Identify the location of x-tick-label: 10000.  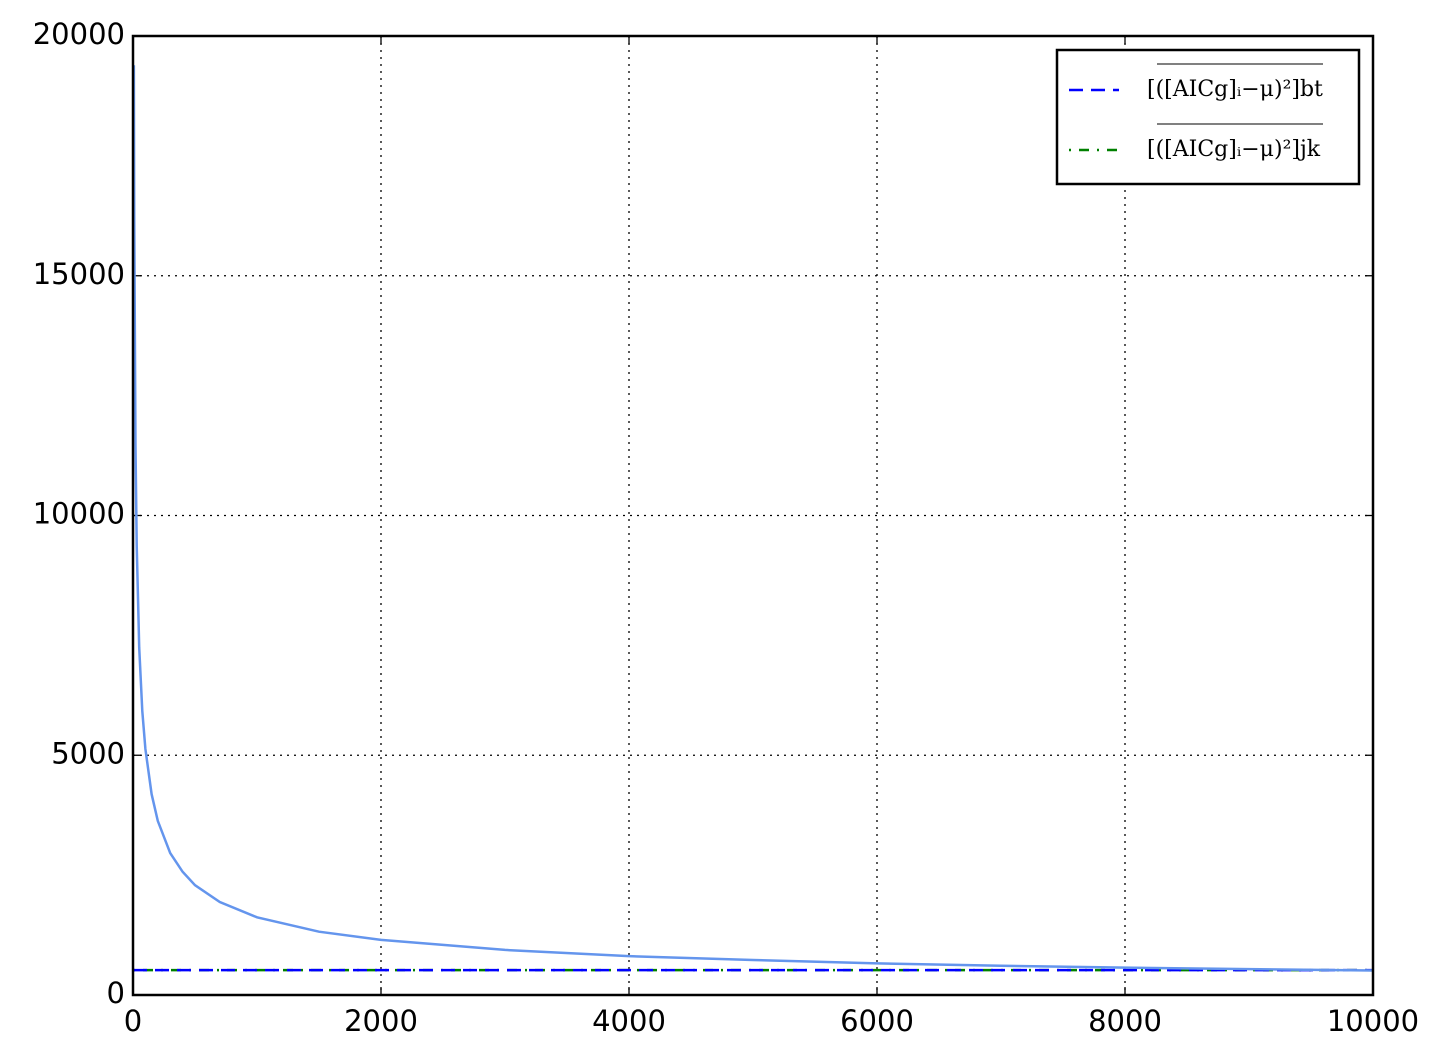
(1373, 1021).